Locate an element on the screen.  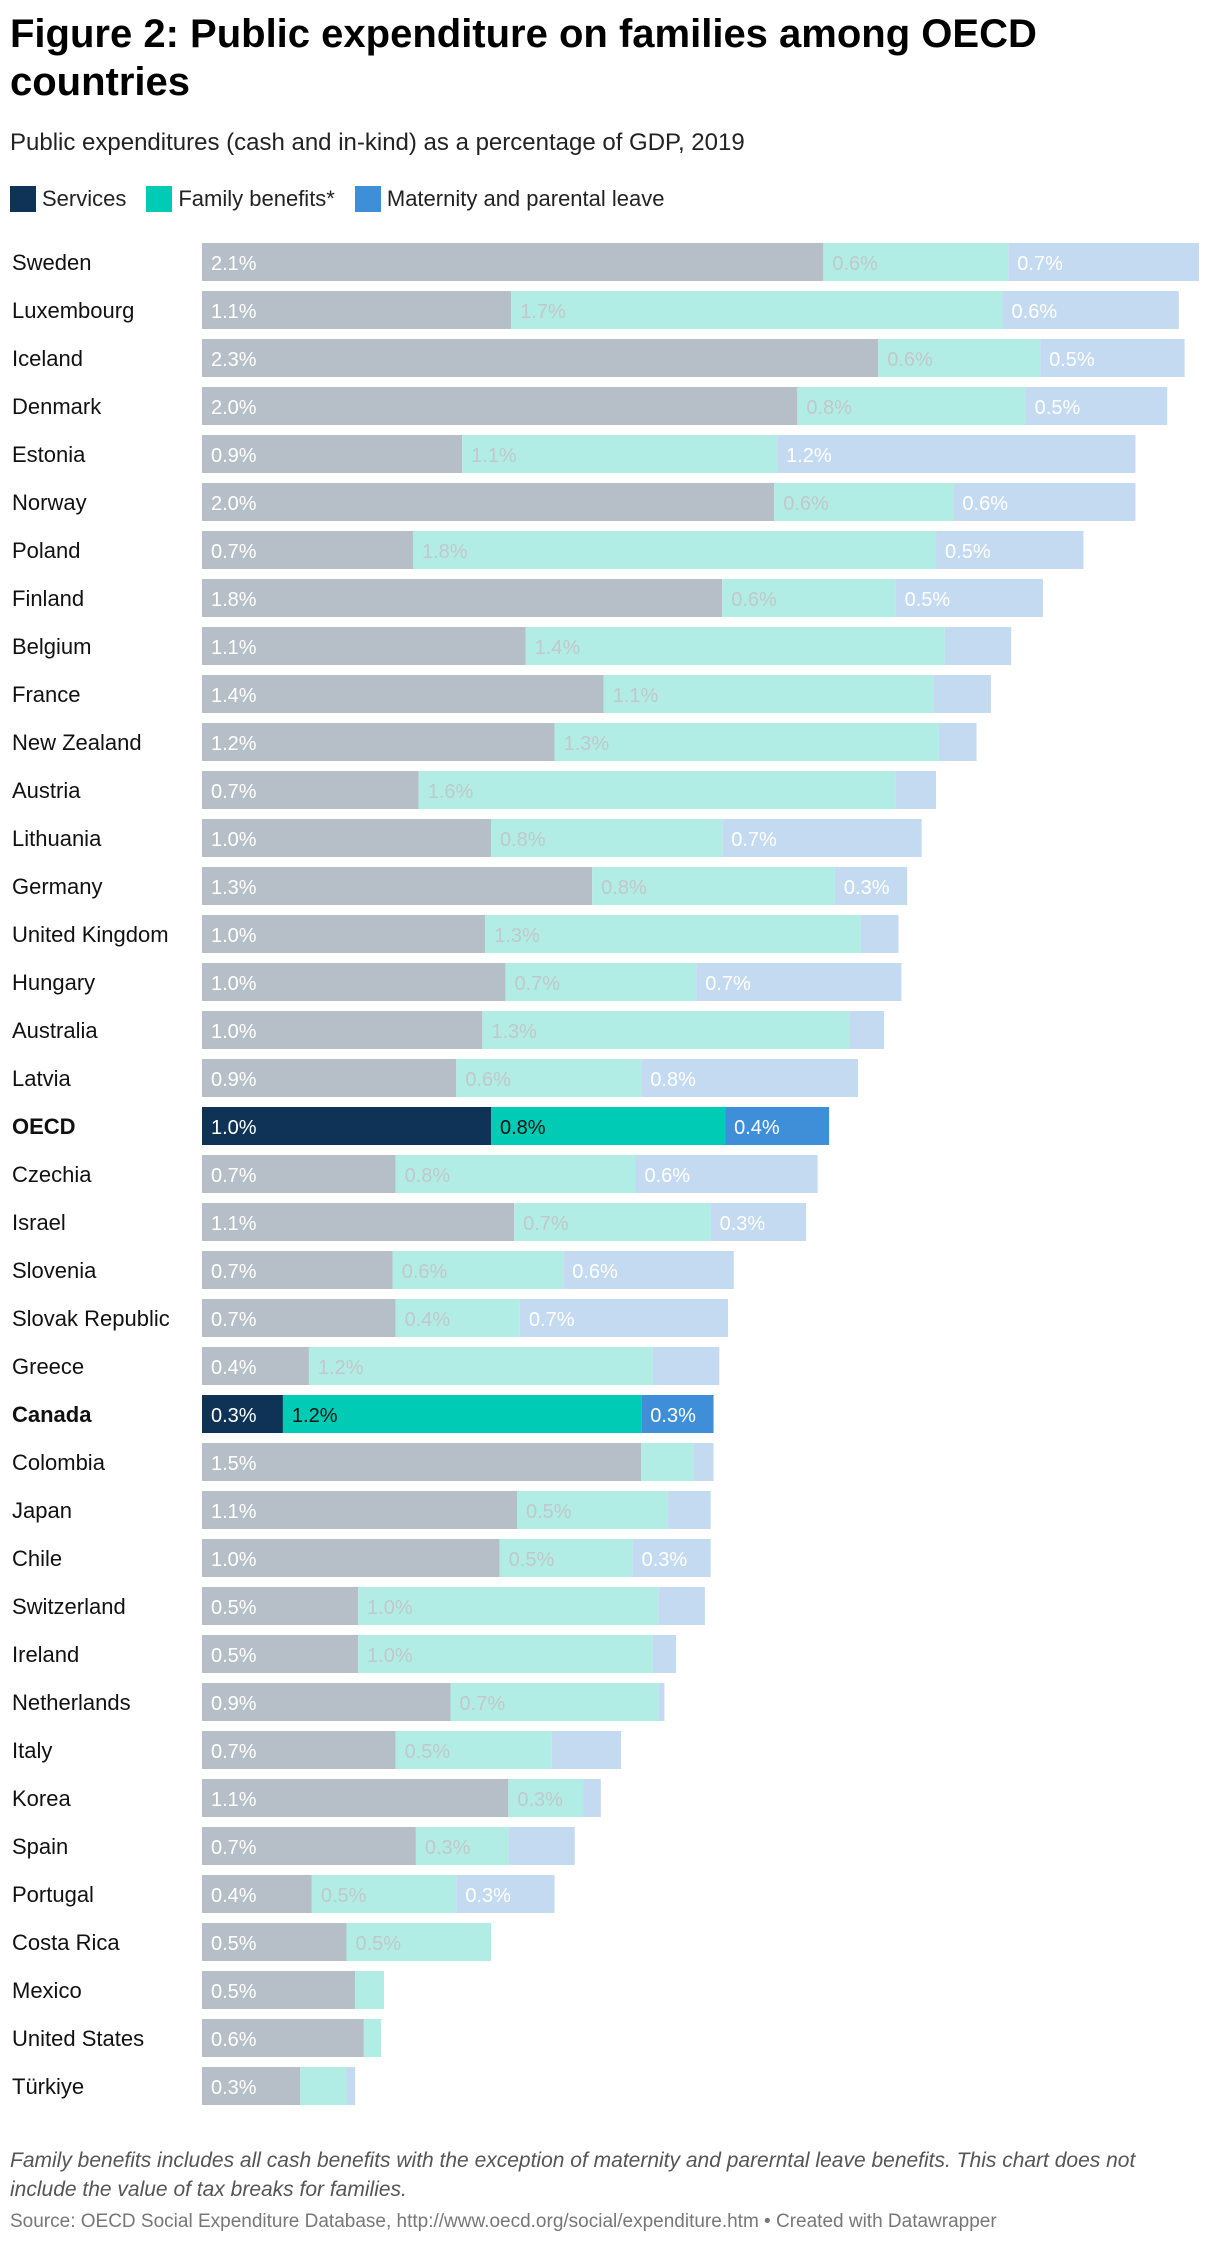
data-label-services: 1.4% is located at coordinates (234, 696).